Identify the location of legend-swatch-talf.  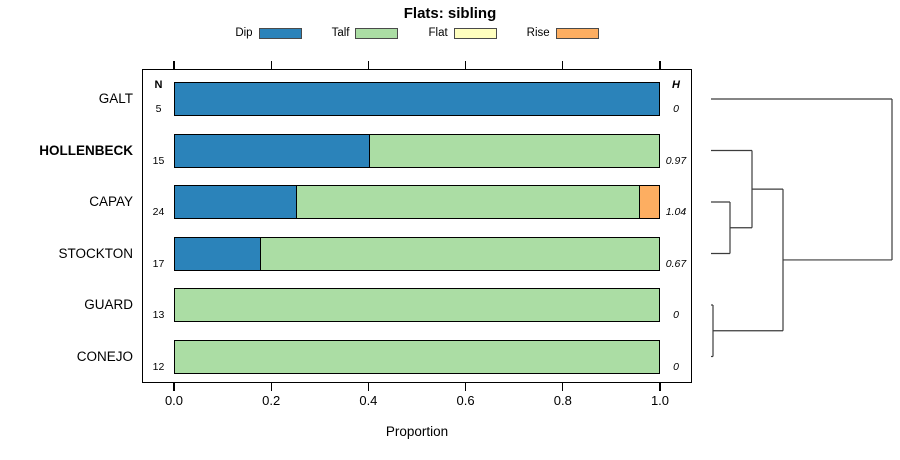
(377, 33).